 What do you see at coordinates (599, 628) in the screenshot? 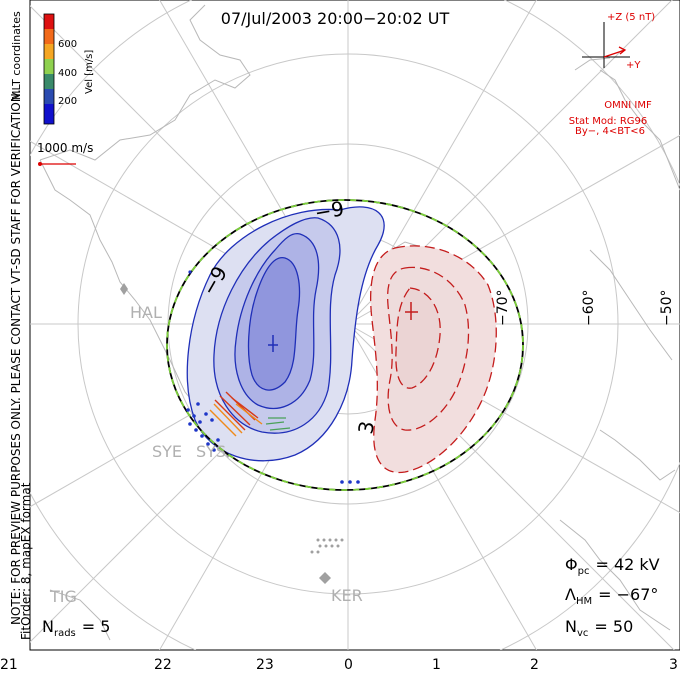
I see `nvc-stat: Nvc = 50` at bounding box center [599, 628].